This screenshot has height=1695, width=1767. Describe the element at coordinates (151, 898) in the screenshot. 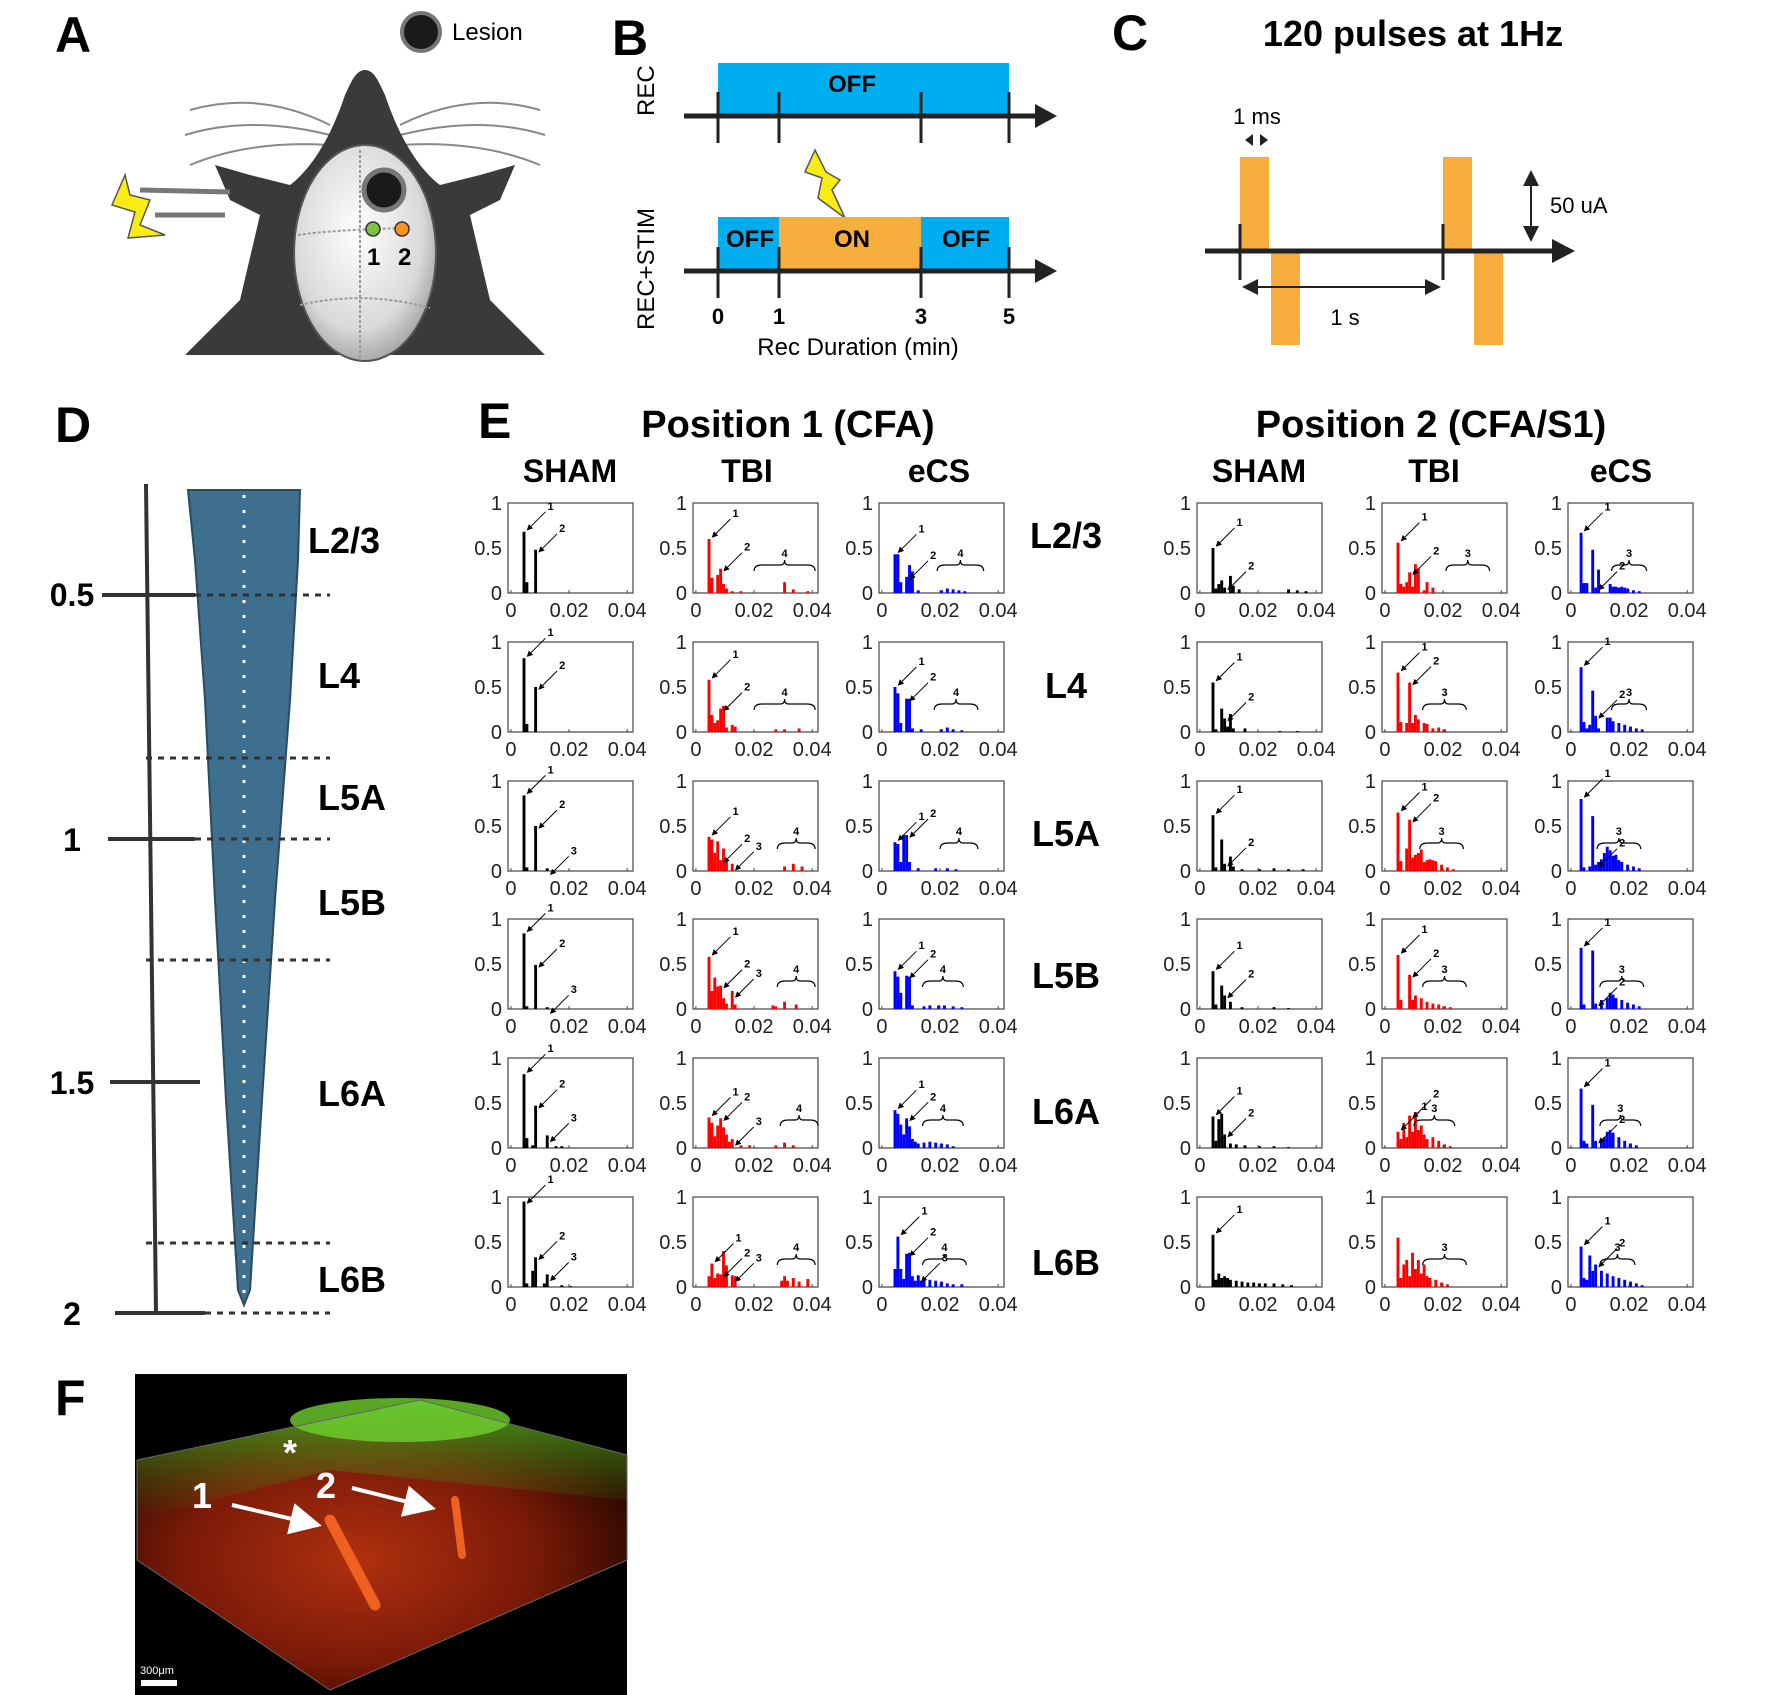

I see `depth-axis` at that location.